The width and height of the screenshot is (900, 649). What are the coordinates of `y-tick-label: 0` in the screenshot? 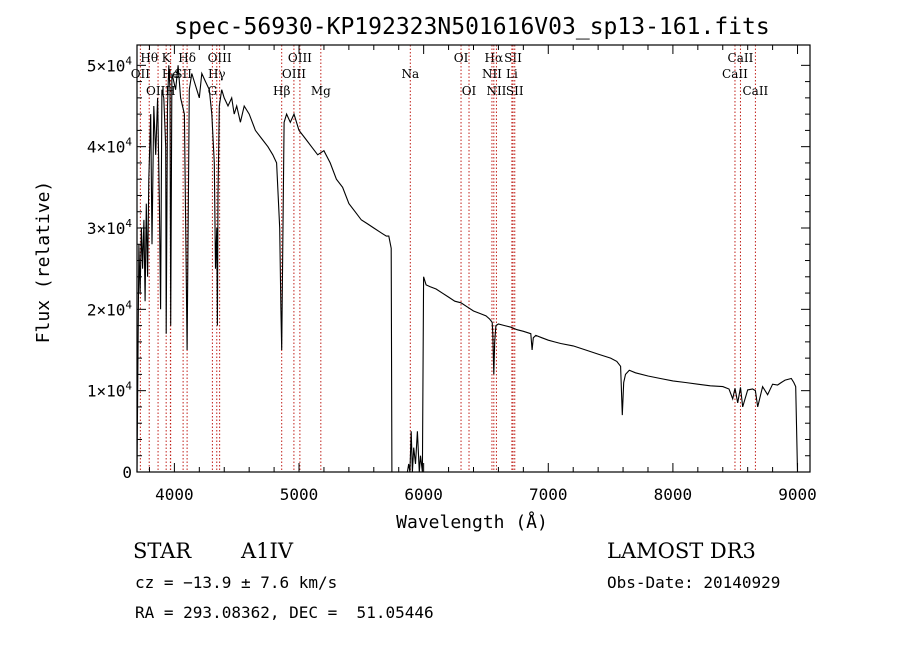 It's located at (127, 472).